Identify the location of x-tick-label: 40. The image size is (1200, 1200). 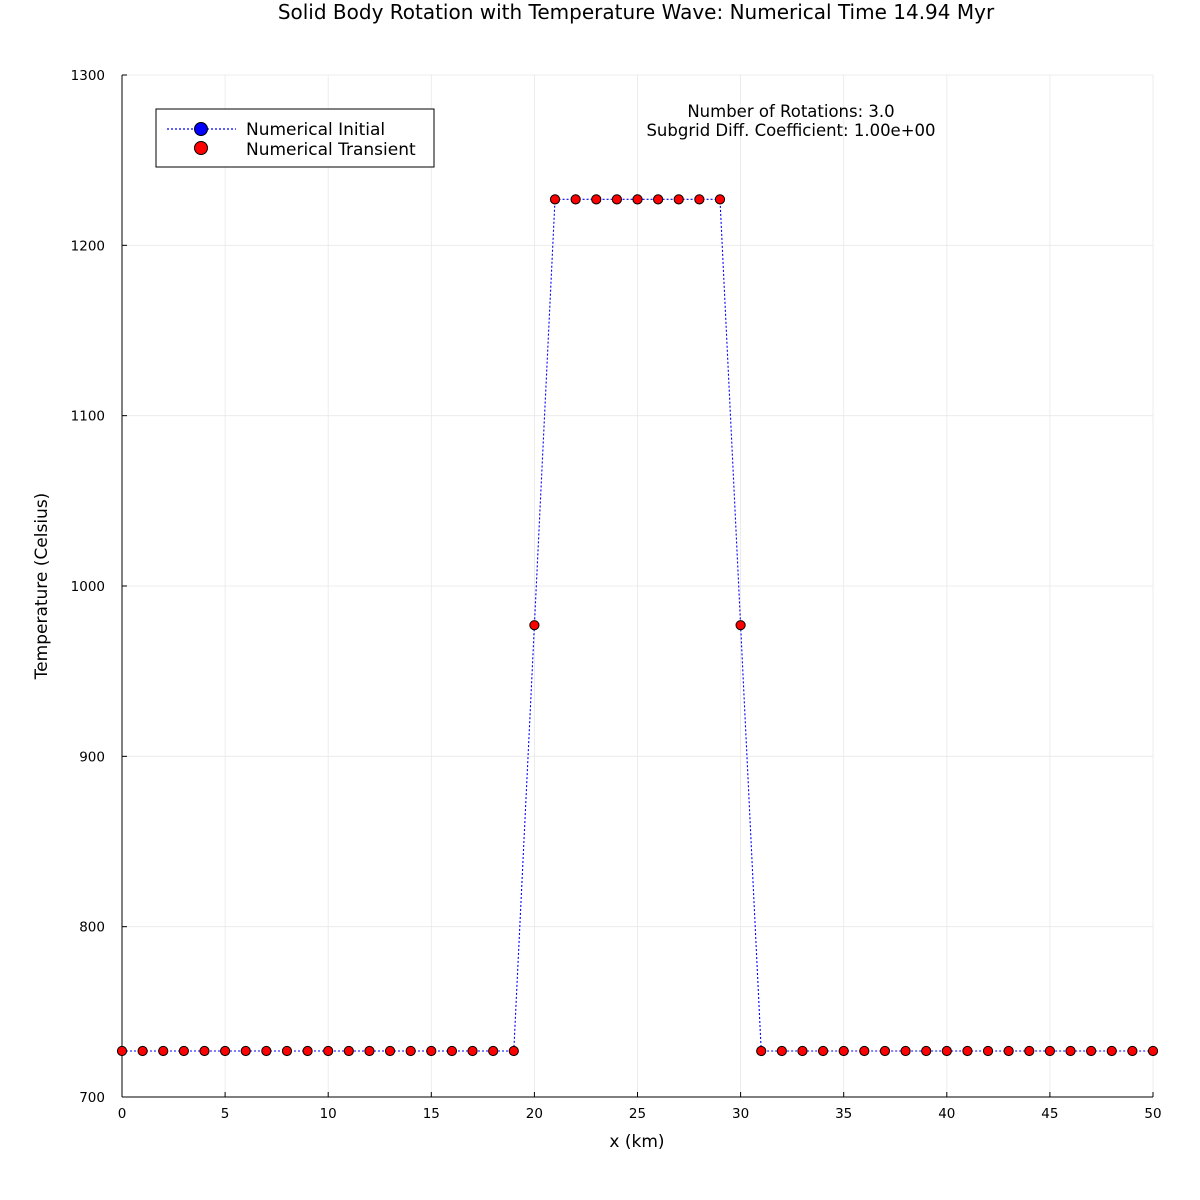
(946, 1114).